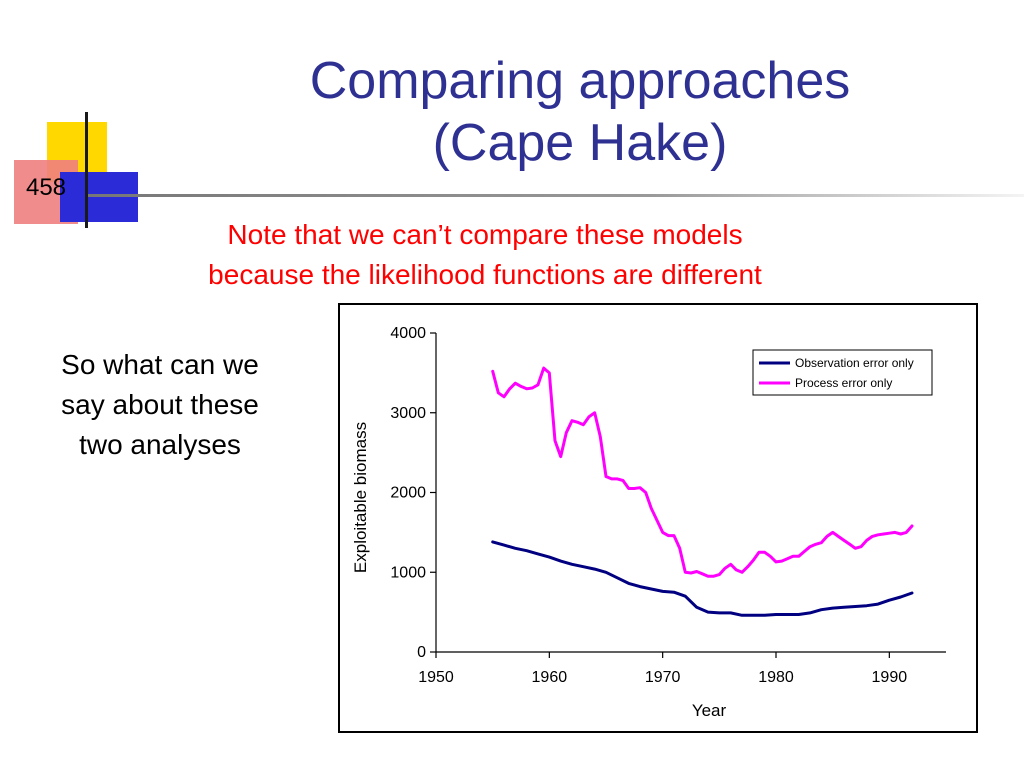 The height and width of the screenshot is (768, 1024). Describe the element at coordinates (776, 677) in the screenshot. I see `x-tick-label: 1980` at that location.